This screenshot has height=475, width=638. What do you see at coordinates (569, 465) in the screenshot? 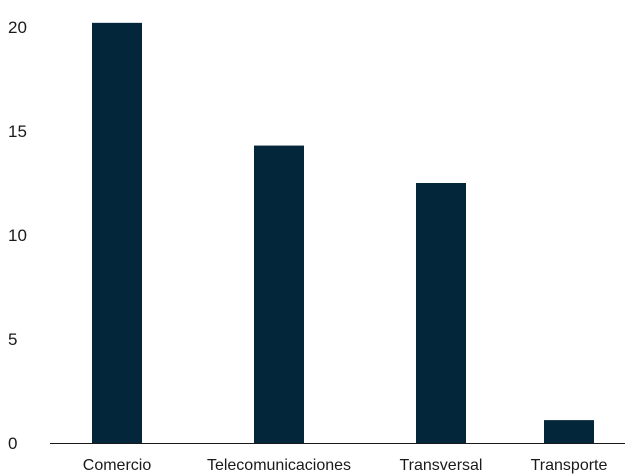
I see `x-tick-label-transporte: Transporte` at bounding box center [569, 465].